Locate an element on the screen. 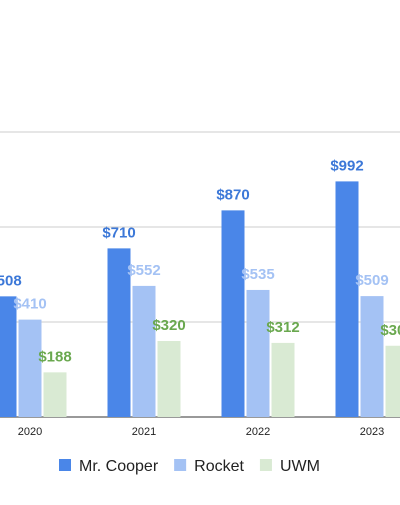  bar-uwm-2020 is located at coordinates (55, 394).